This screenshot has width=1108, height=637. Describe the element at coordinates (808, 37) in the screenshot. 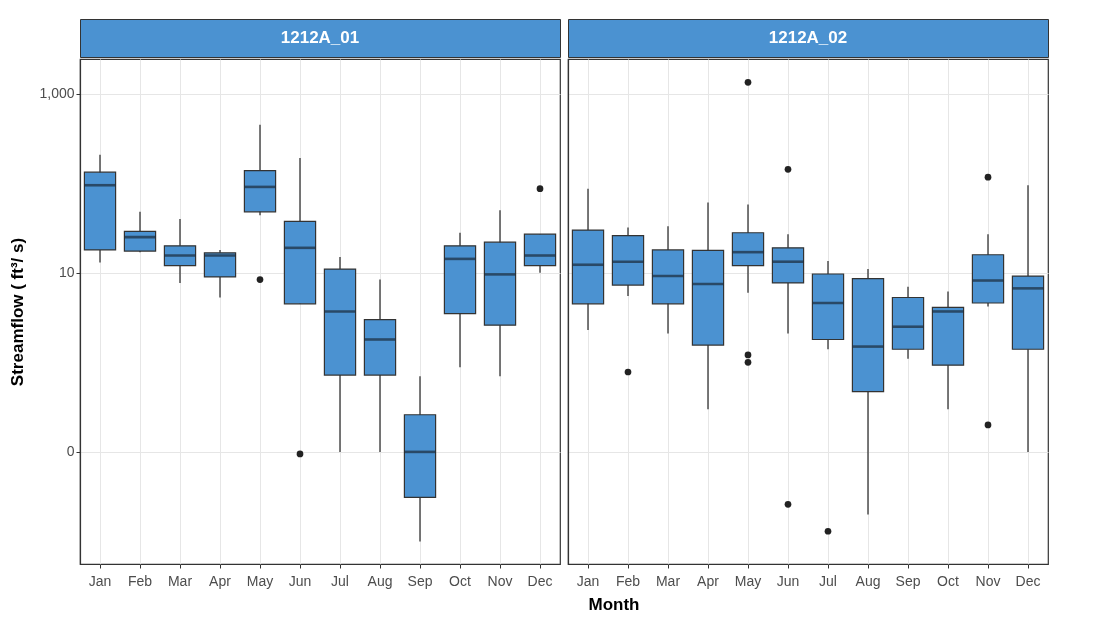

I see `chart-title: 1212A_02` at that location.